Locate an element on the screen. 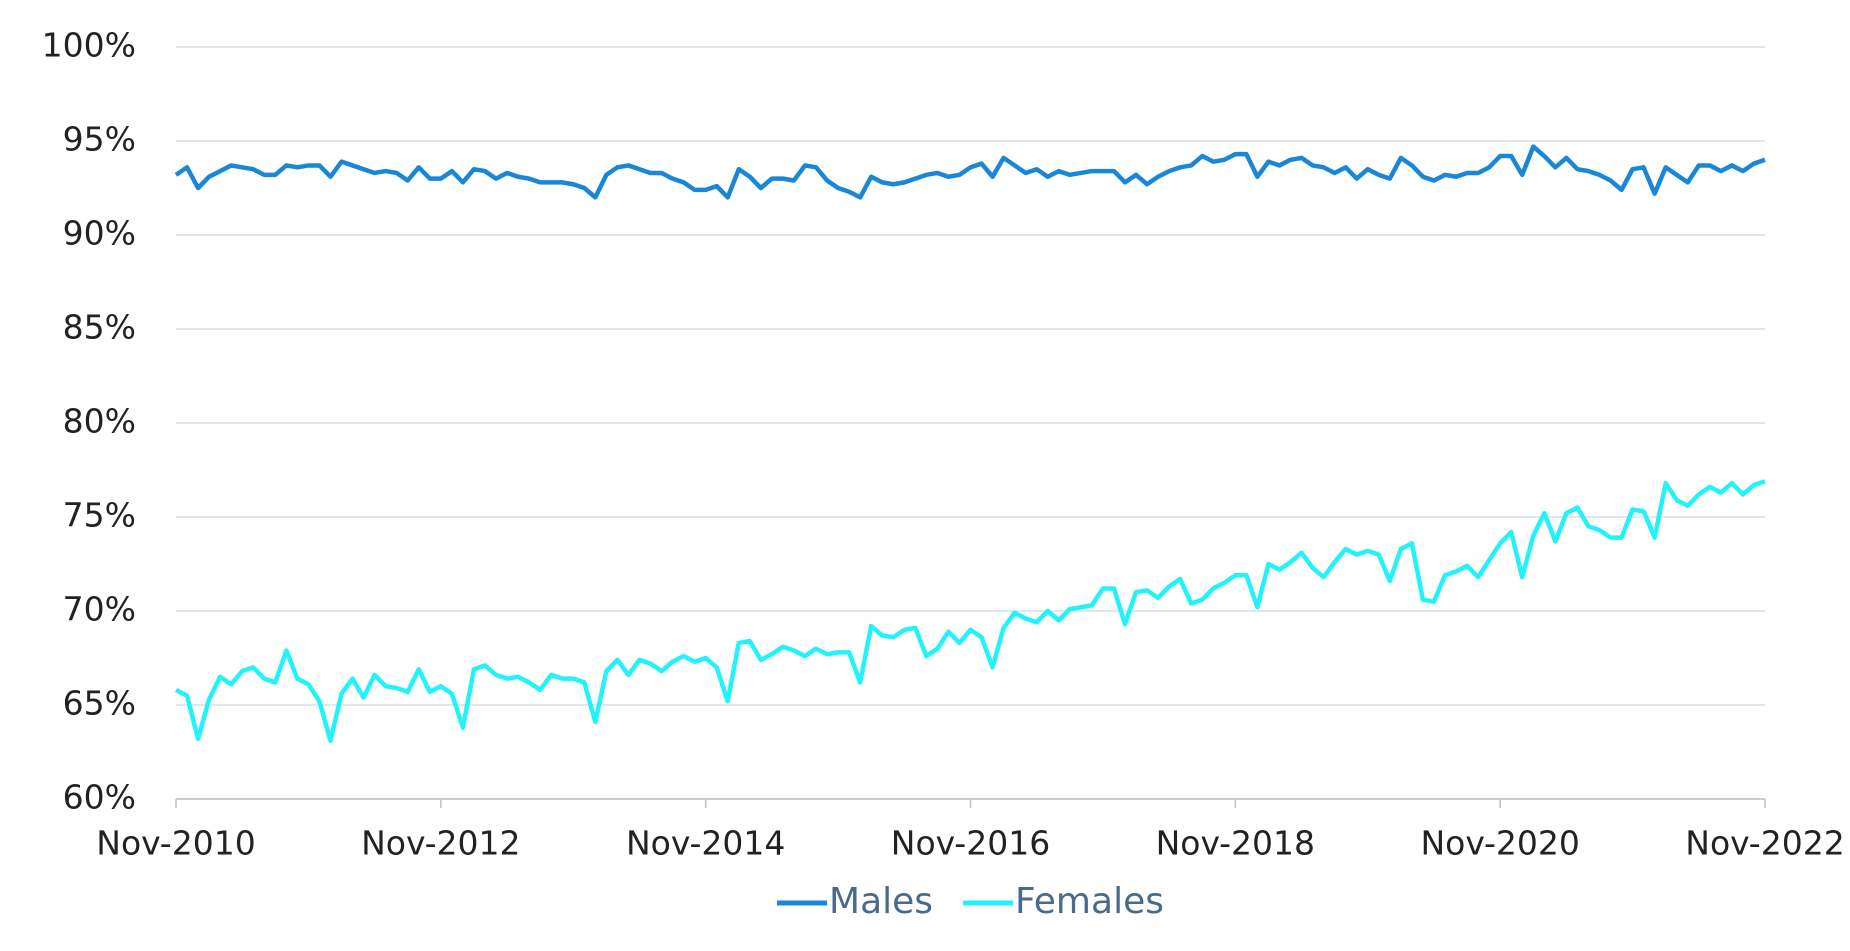  y-tick-label: 90% is located at coordinates (99, 233).